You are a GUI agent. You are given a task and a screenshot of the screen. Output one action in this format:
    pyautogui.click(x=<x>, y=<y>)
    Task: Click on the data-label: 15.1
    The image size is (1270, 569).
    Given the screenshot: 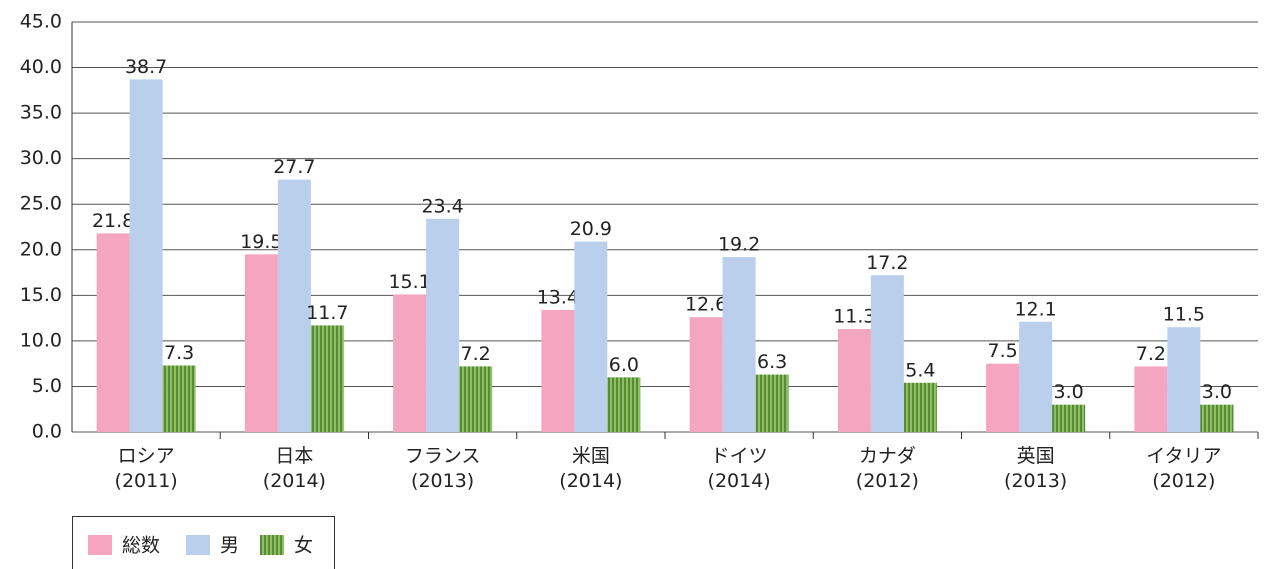 What is the action you would take?
    pyautogui.click(x=409, y=282)
    